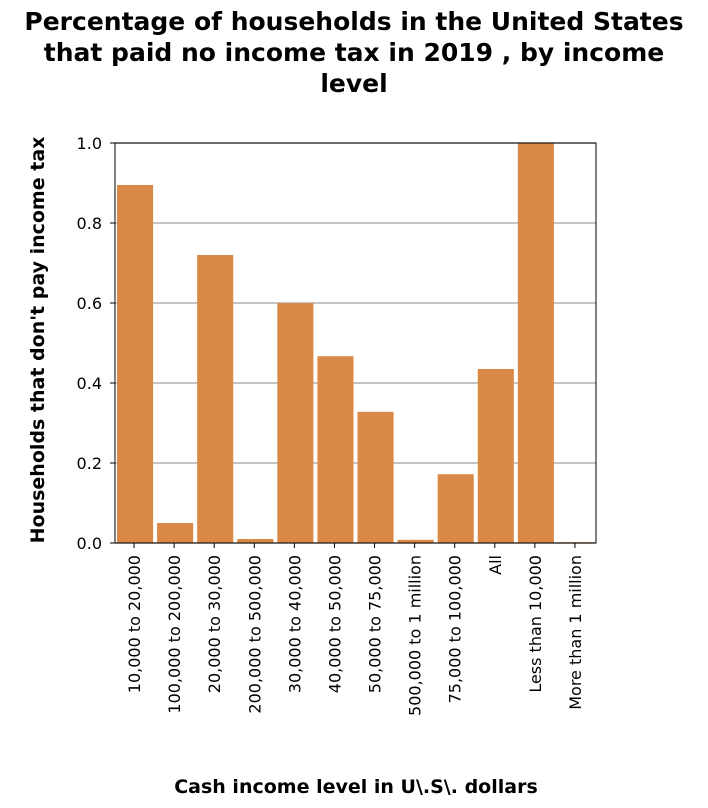  I want to click on y-axis-label: Households that don't pay income tax, so click(38, 340).